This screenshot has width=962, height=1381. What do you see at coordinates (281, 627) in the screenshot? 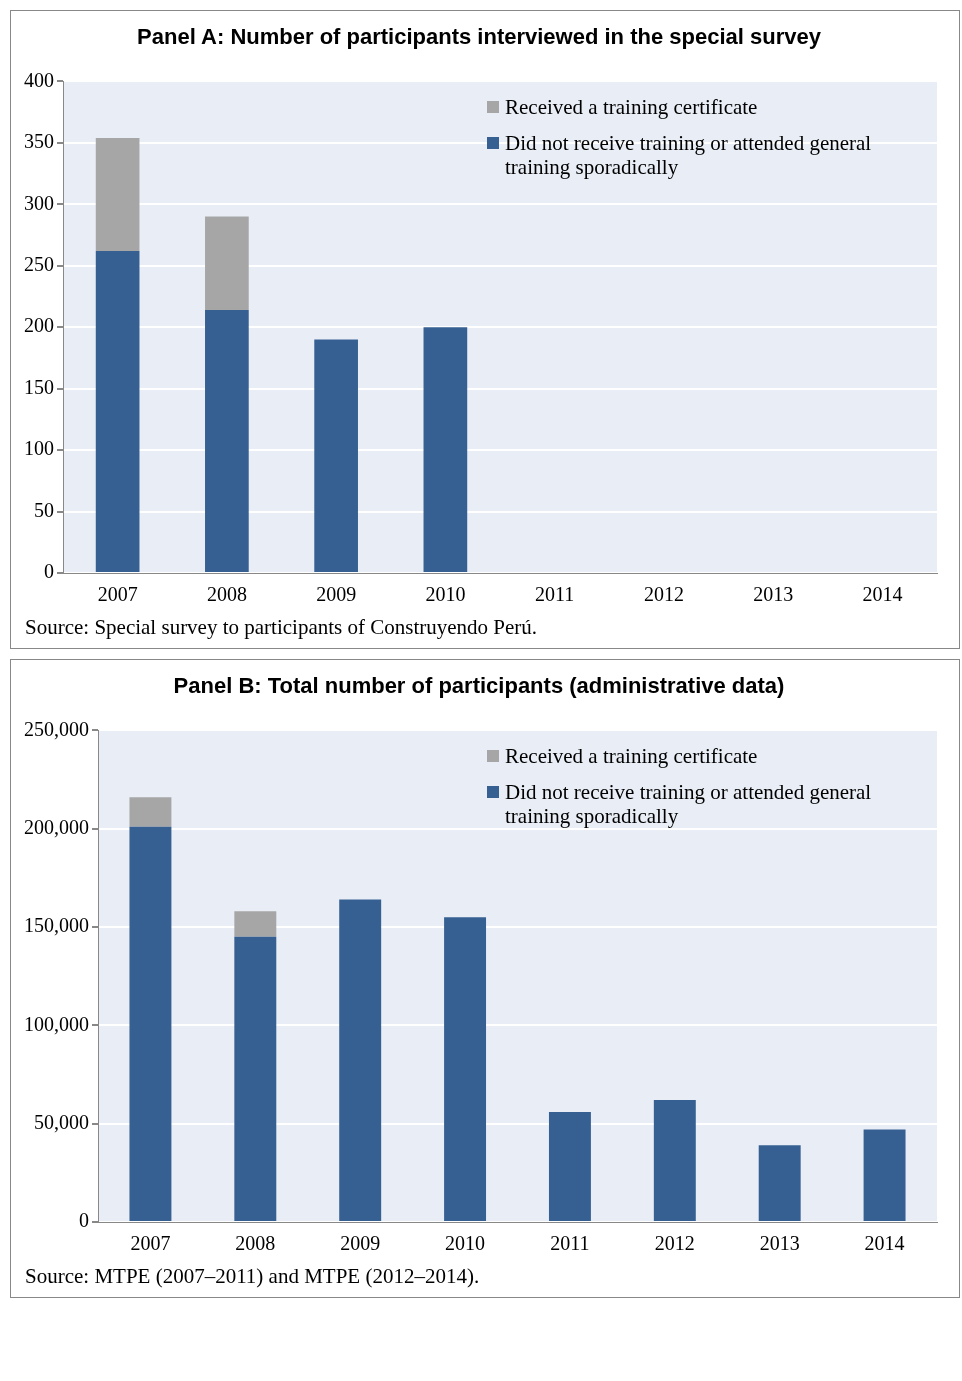
I see `source-note: Source: Special survey to participants of Construyendo Perú.` at bounding box center [281, 627].